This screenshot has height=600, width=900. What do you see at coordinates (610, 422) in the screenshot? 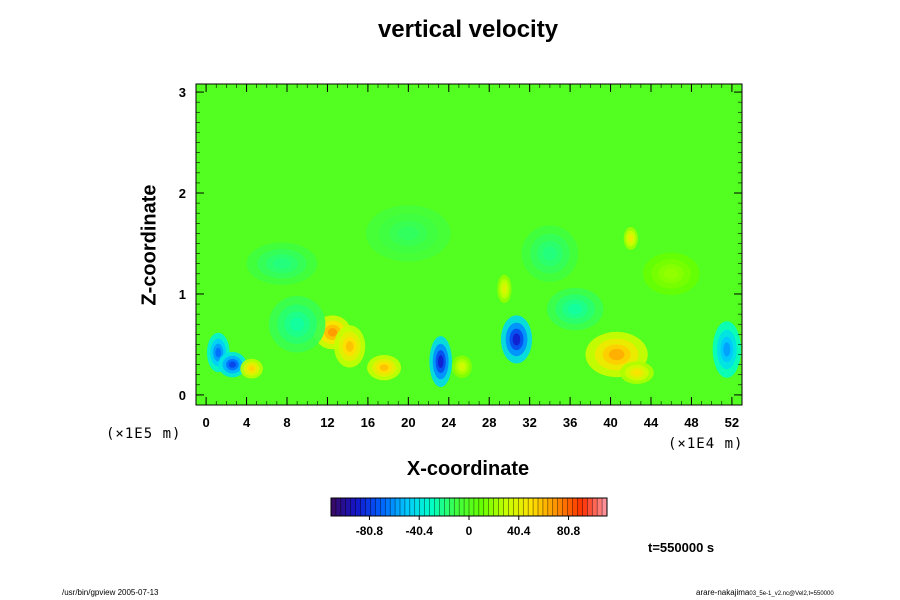
I see `x-tick-label: 40` at bounding box center [610, 422].